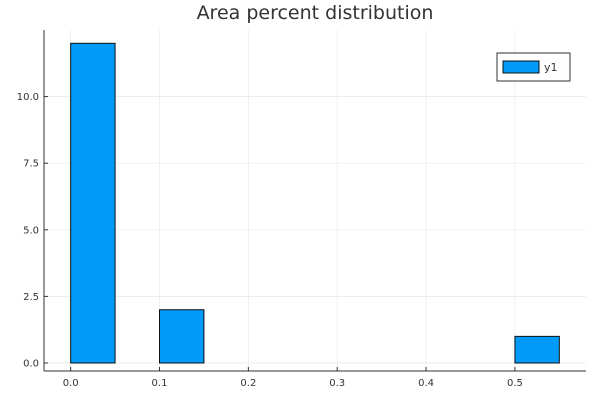 The image size is (600, 400). I want to click on x-tick-label: 0.1, so click(160, 383).